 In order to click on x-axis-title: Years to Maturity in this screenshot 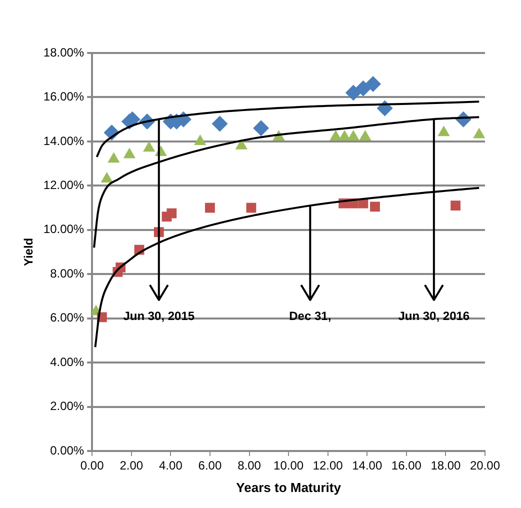, I will do `click(289, 487)`.